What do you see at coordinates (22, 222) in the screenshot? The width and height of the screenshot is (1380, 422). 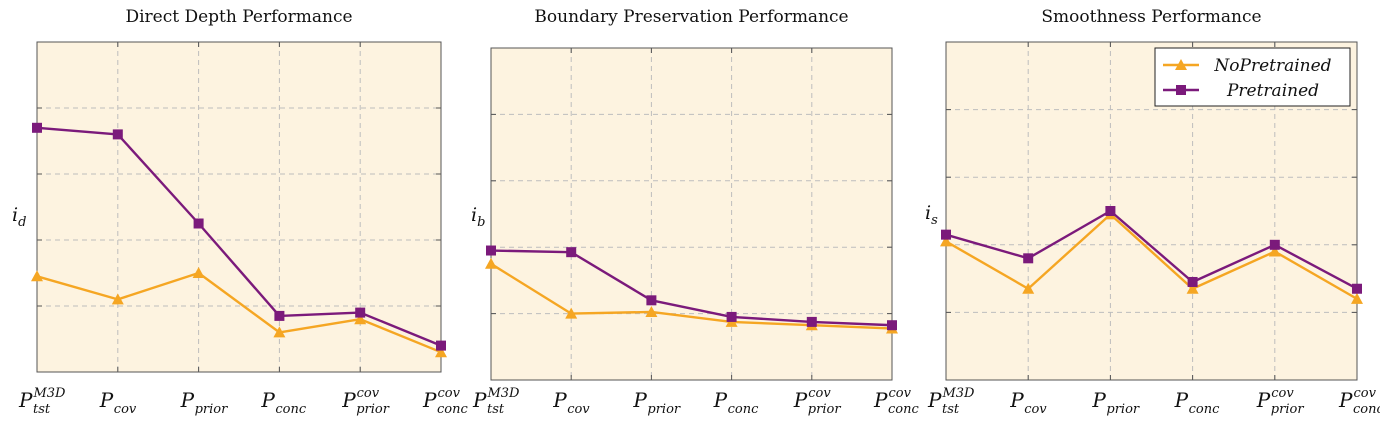 I see `y-axis-label-sub: d` at bounding box center [22, 222].